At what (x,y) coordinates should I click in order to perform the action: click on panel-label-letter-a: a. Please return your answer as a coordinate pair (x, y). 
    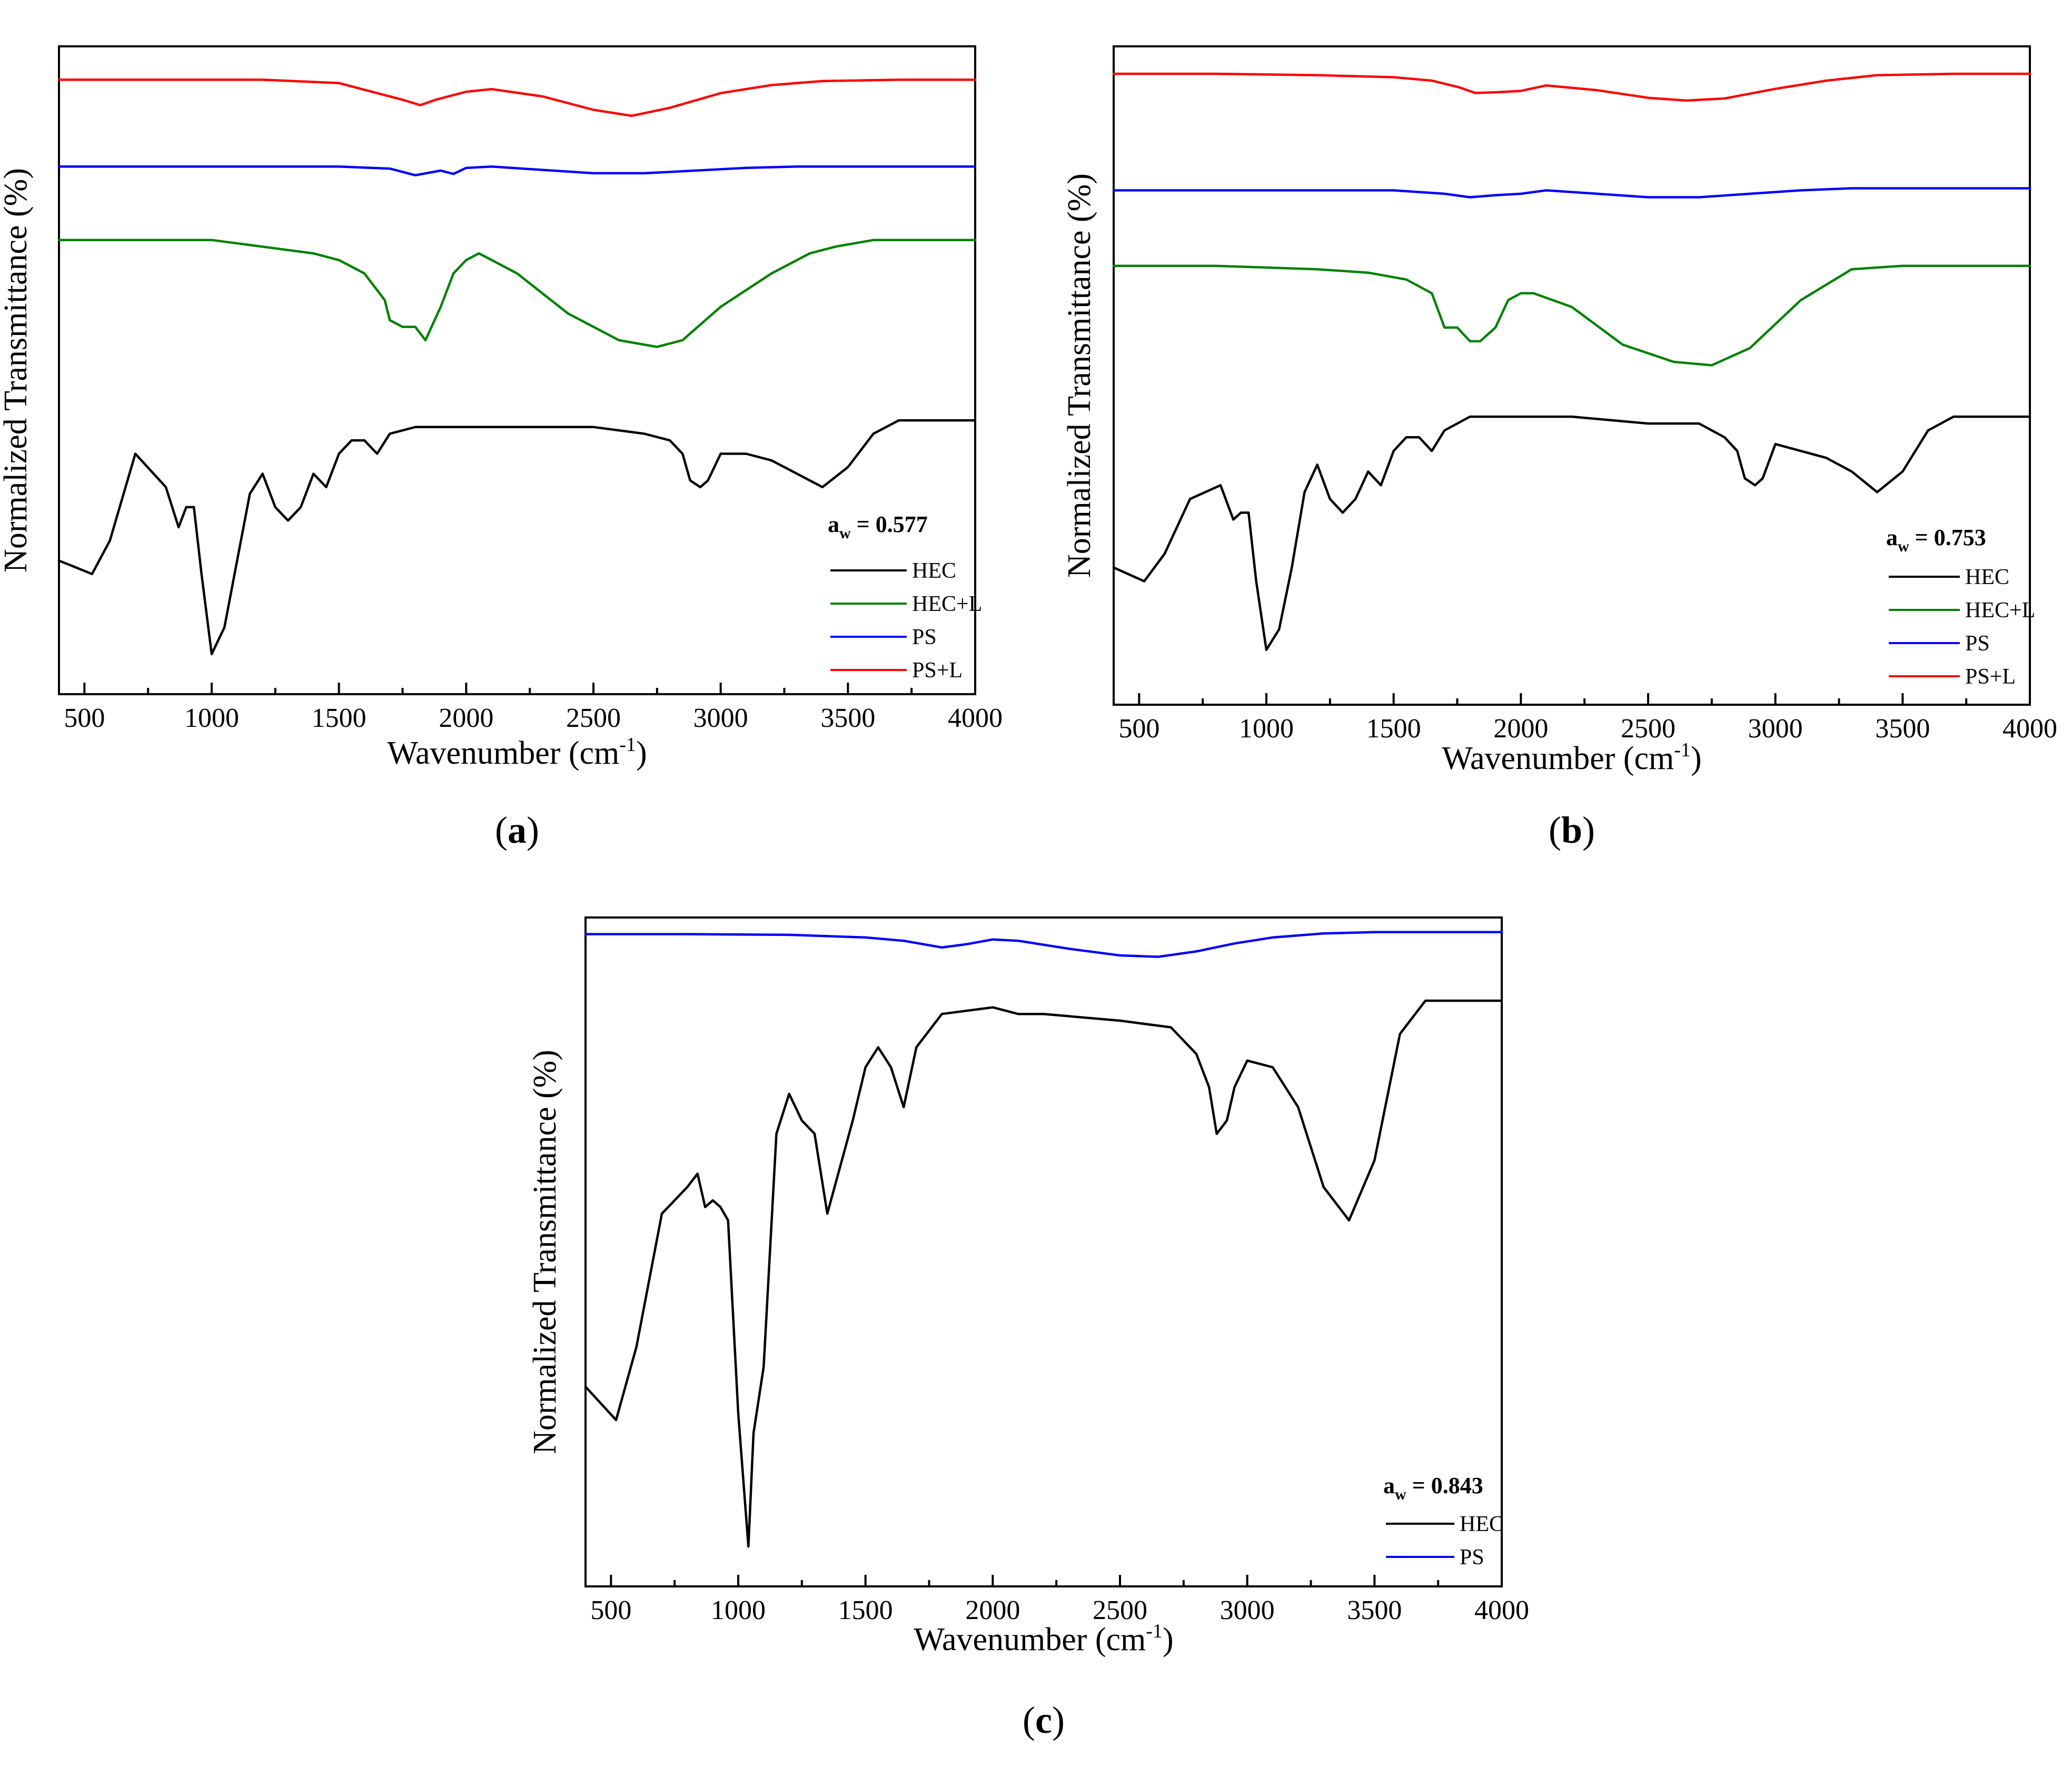
    Looking at the image, I should click on (517, 830).